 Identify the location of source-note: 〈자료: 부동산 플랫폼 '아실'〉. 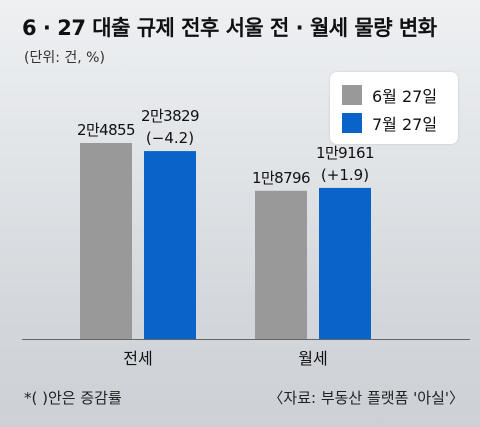
(366, 397).